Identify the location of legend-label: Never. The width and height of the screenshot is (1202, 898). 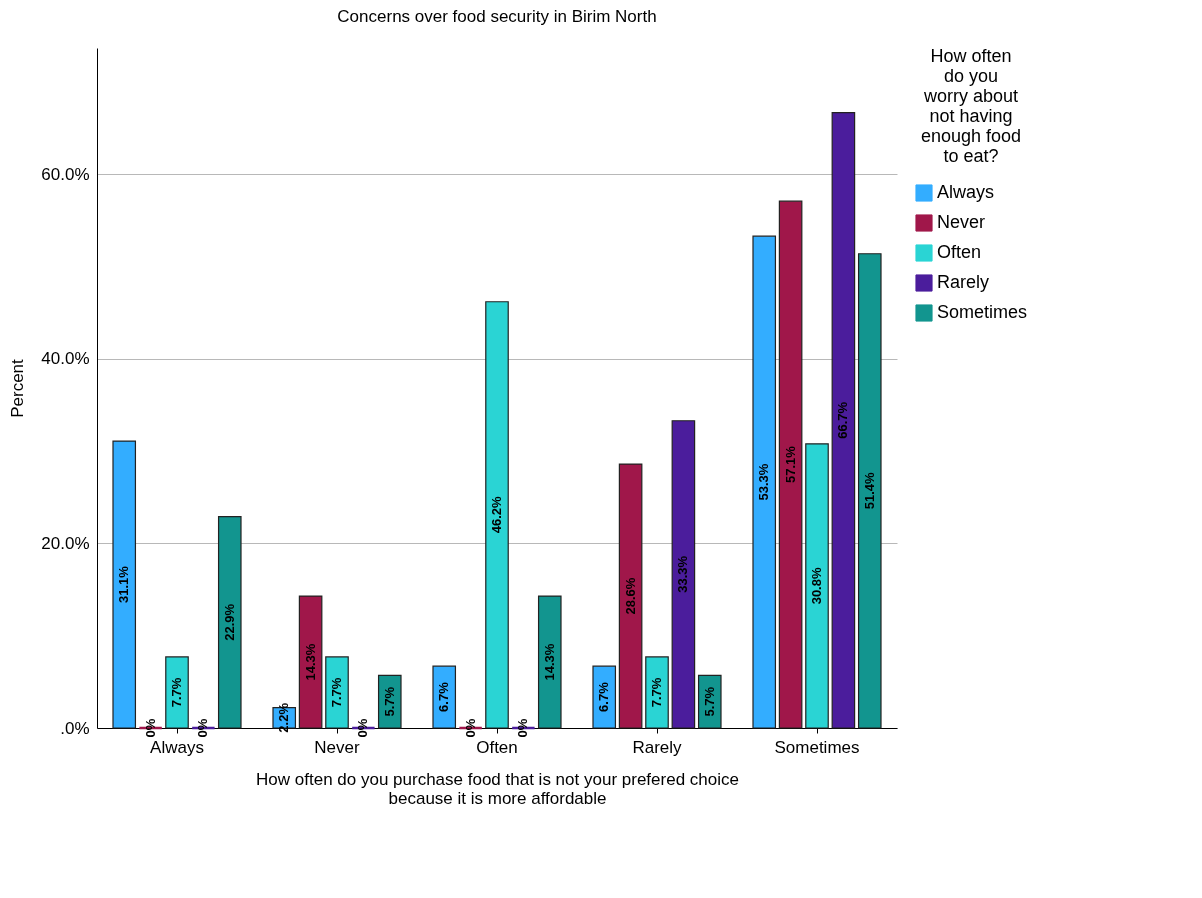
(961, 222).